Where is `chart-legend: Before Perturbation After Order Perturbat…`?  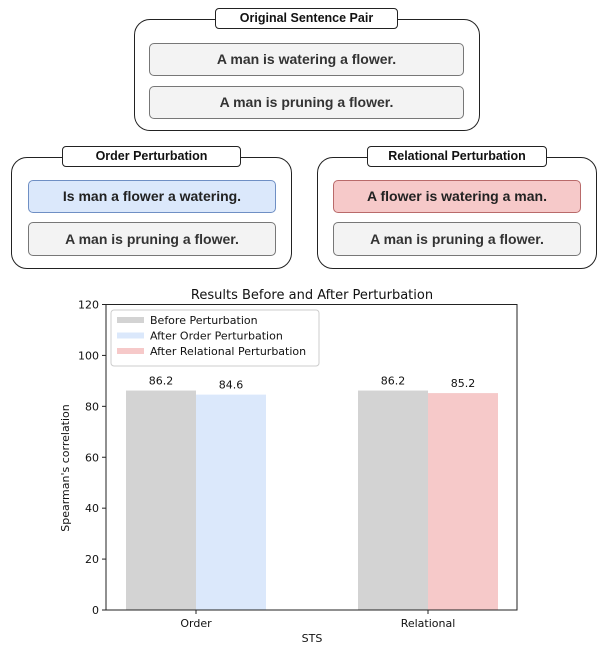 chart-legend: Before Perturbation After Order Perturbat… is located at coordinates (215, 338).